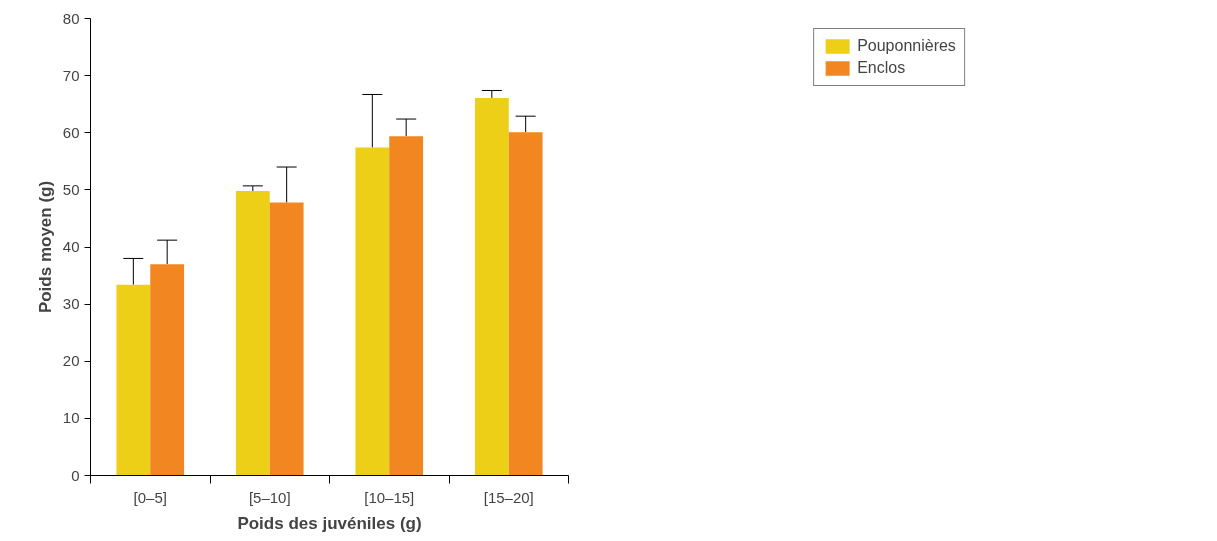  What do you see at coordinates (906, 46) in the screenshot?
I see `legend-label: Pouponnières` at bounding box center [906, 46].